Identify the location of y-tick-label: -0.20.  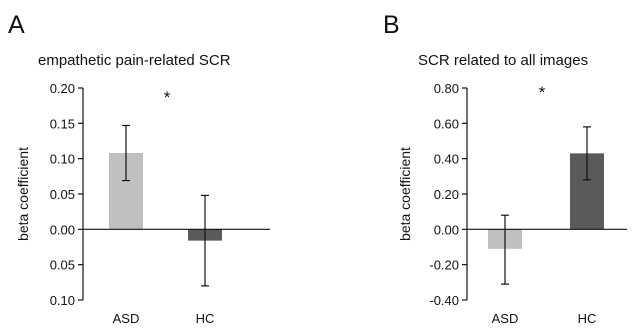
(444, 265).